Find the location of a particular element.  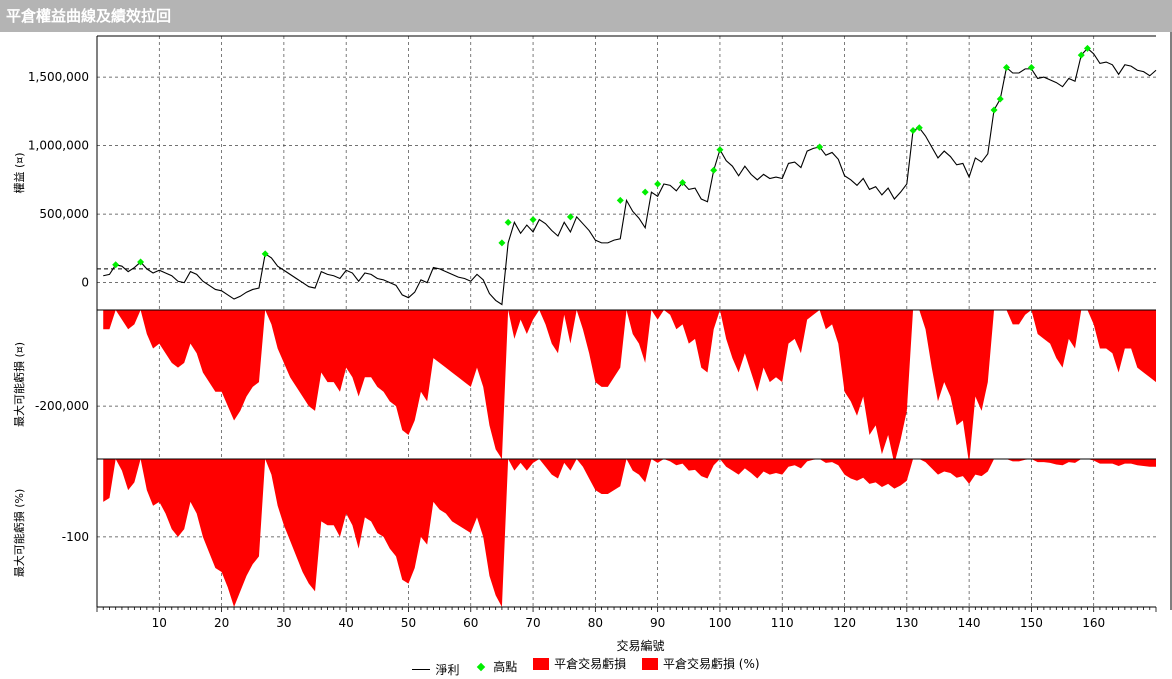

x-tick-label: 10 is located at coordinates (159, 623).